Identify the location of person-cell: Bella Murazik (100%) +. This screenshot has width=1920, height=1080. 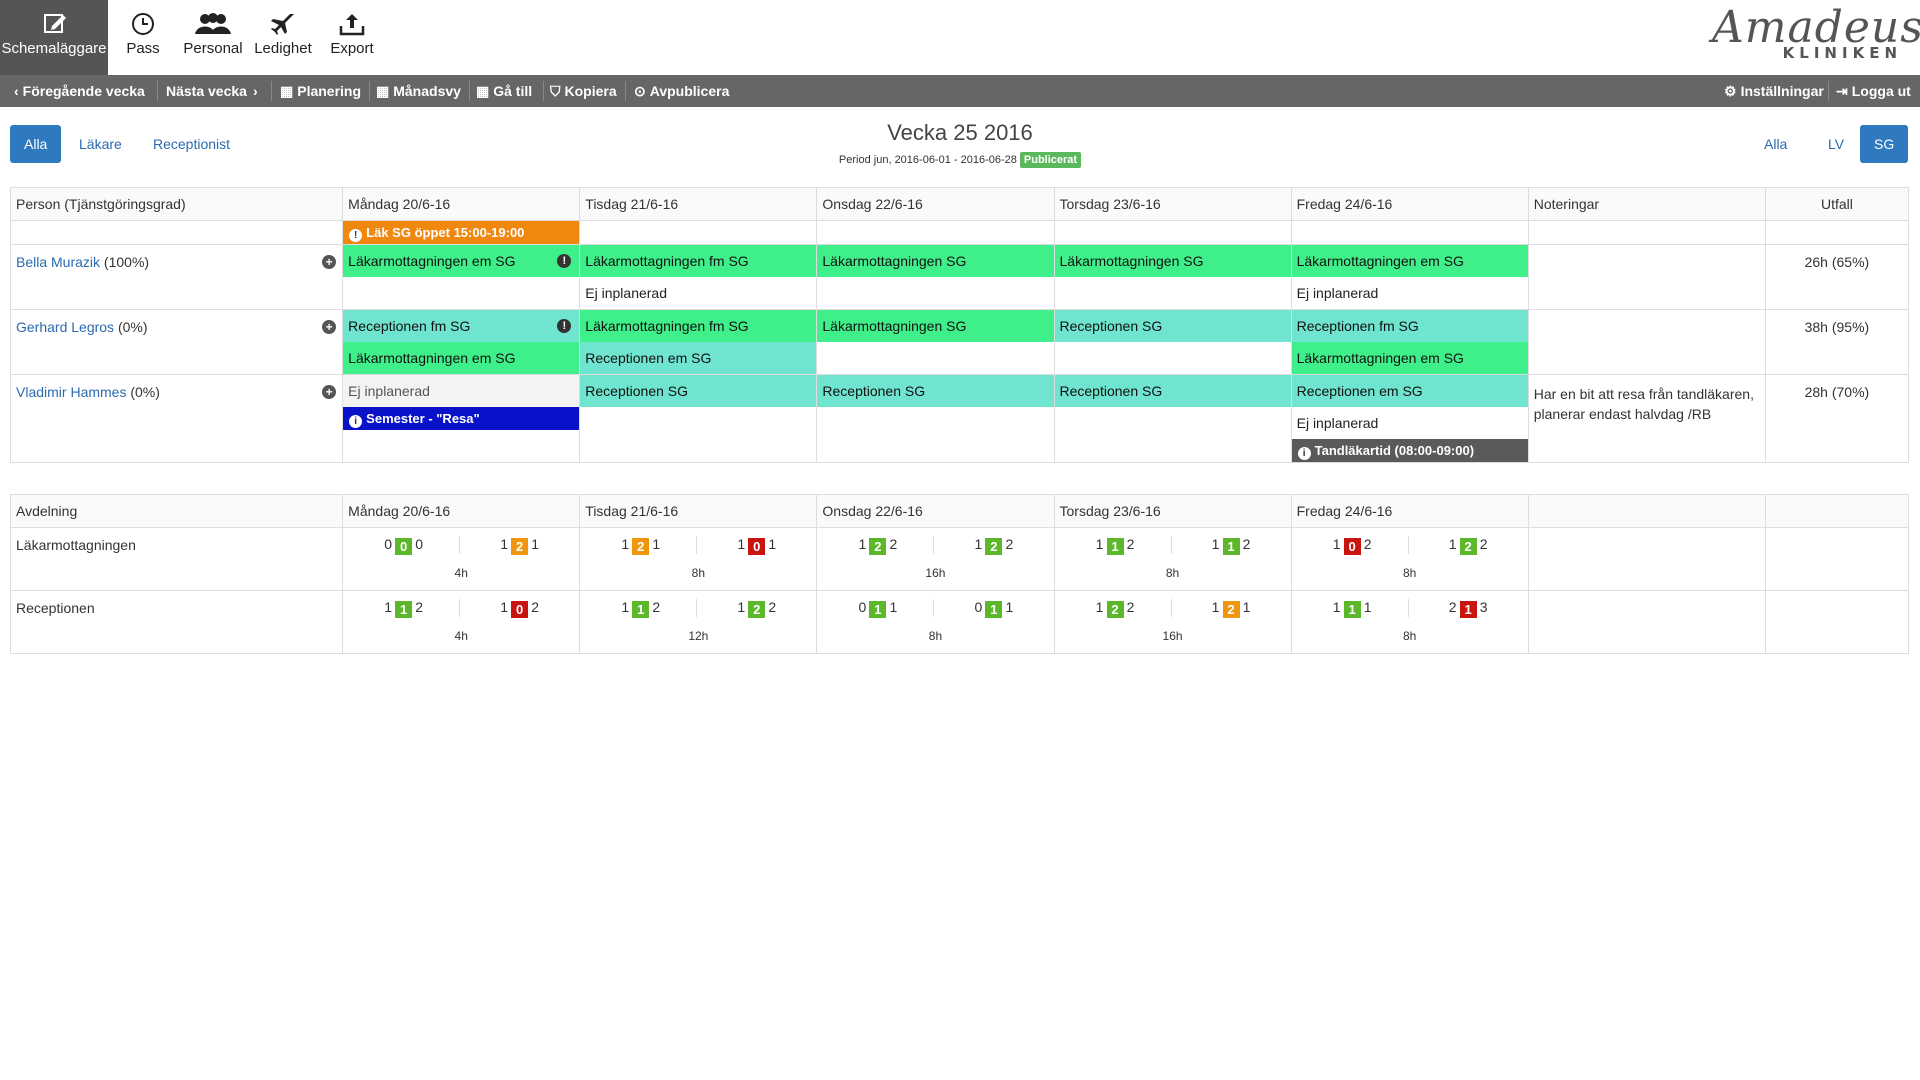
(176, 277).